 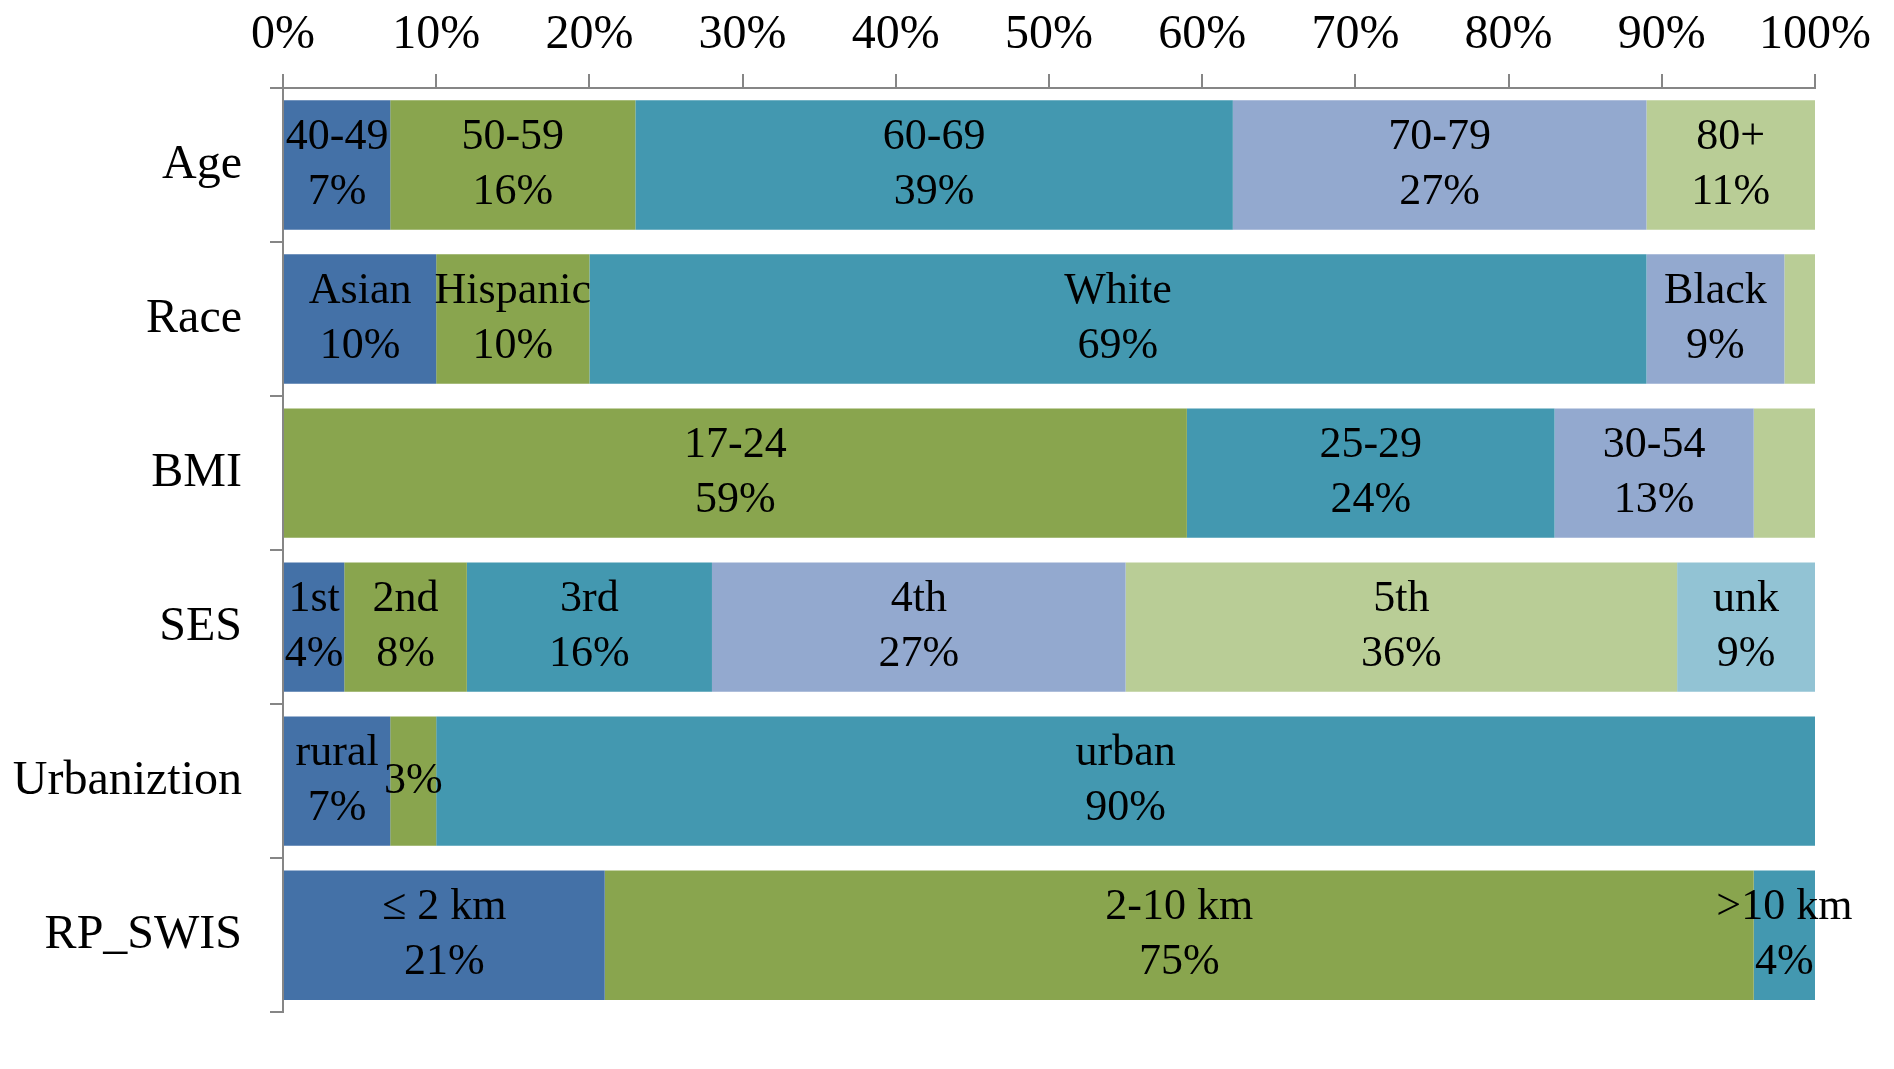 What do you see at coordinates (1049, 31) in the screenshot?
I see `x-tick-label: 50%` at bounding box center [1049, 31].